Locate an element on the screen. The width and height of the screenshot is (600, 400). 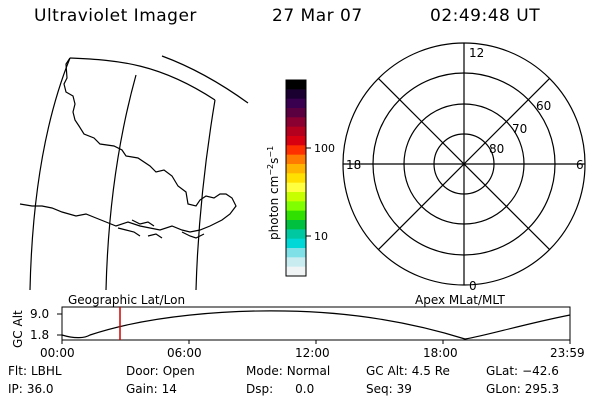
timeline-x-tick: 12:00 is located at coordinates (312, 353).